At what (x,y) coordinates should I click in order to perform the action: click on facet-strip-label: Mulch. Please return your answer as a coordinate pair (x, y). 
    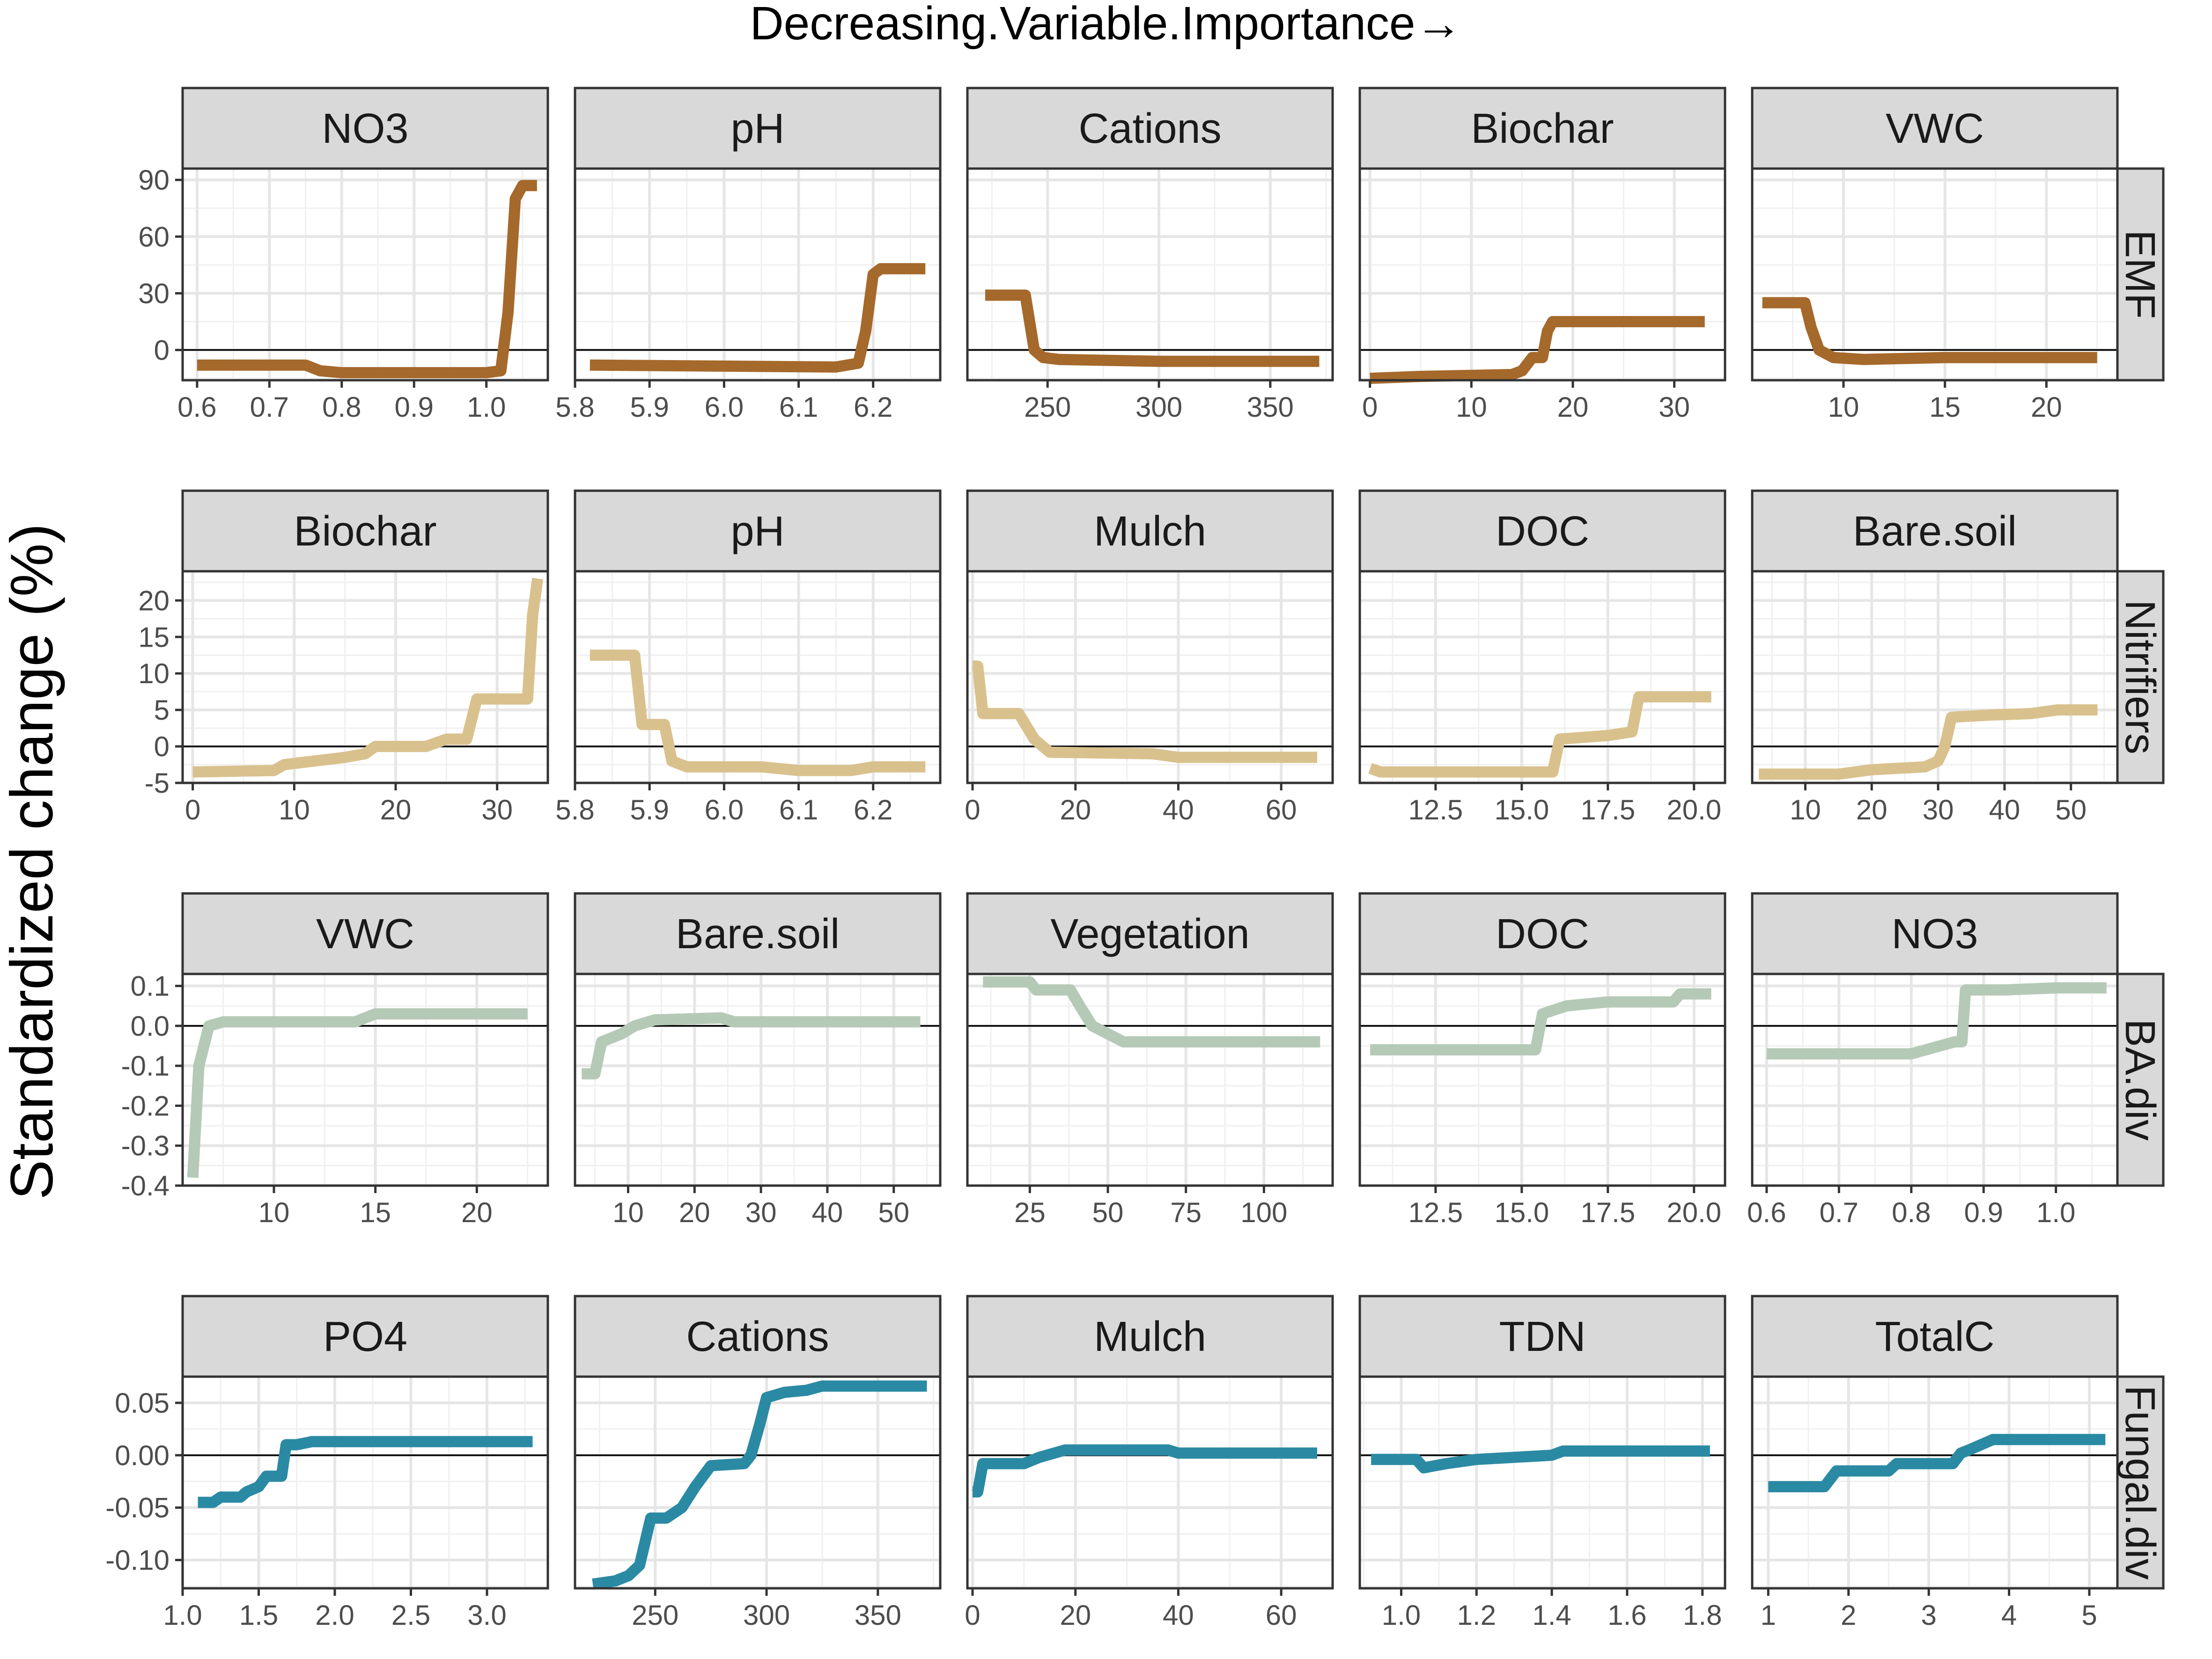
    Looking at the image, I should click on (1150, 1337).